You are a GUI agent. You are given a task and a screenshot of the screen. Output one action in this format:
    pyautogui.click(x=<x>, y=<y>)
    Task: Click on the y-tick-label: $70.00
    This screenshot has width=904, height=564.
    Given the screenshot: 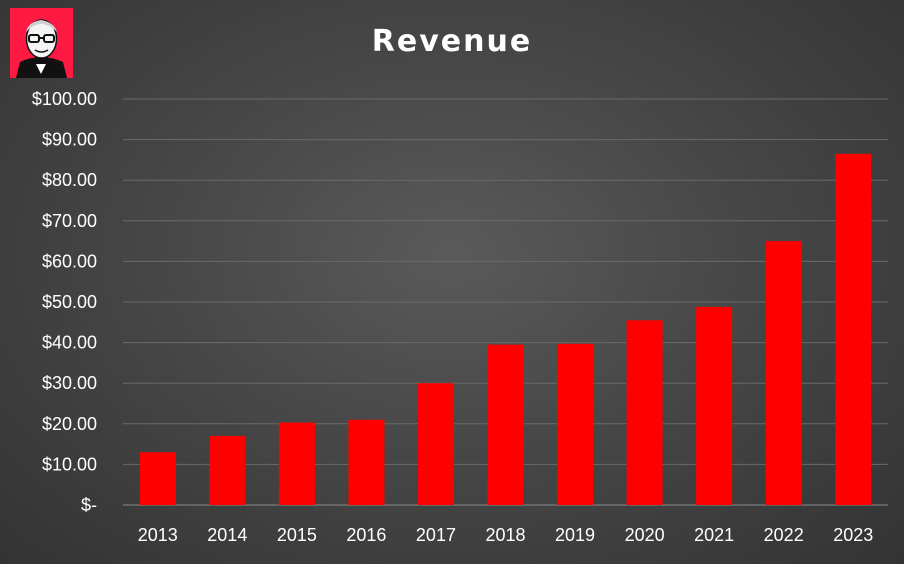 What is the action you would take?
    pyautogui.click(x=69, y=221)
    